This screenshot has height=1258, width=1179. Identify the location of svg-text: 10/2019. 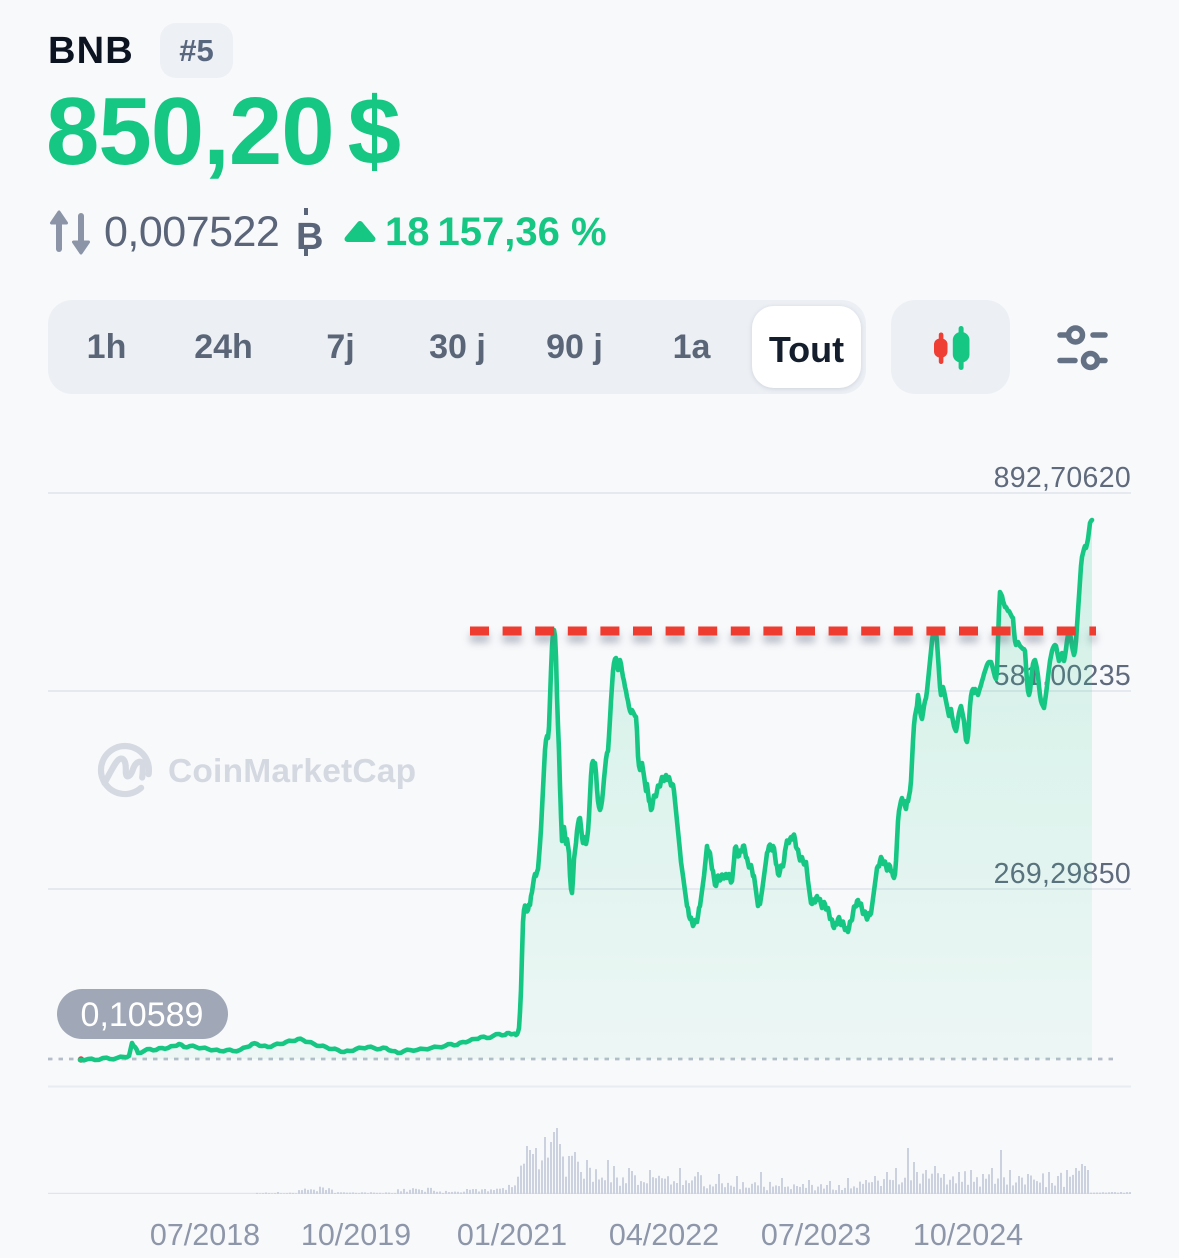
(356, 1235).